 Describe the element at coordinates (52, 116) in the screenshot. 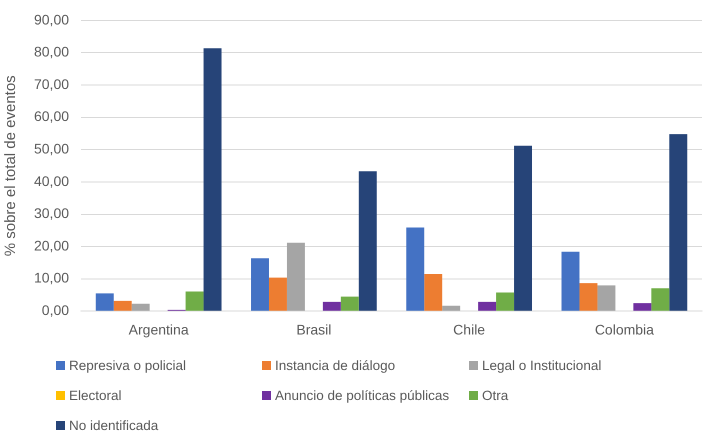

I see `y-tick-label: 60,00` at that location.